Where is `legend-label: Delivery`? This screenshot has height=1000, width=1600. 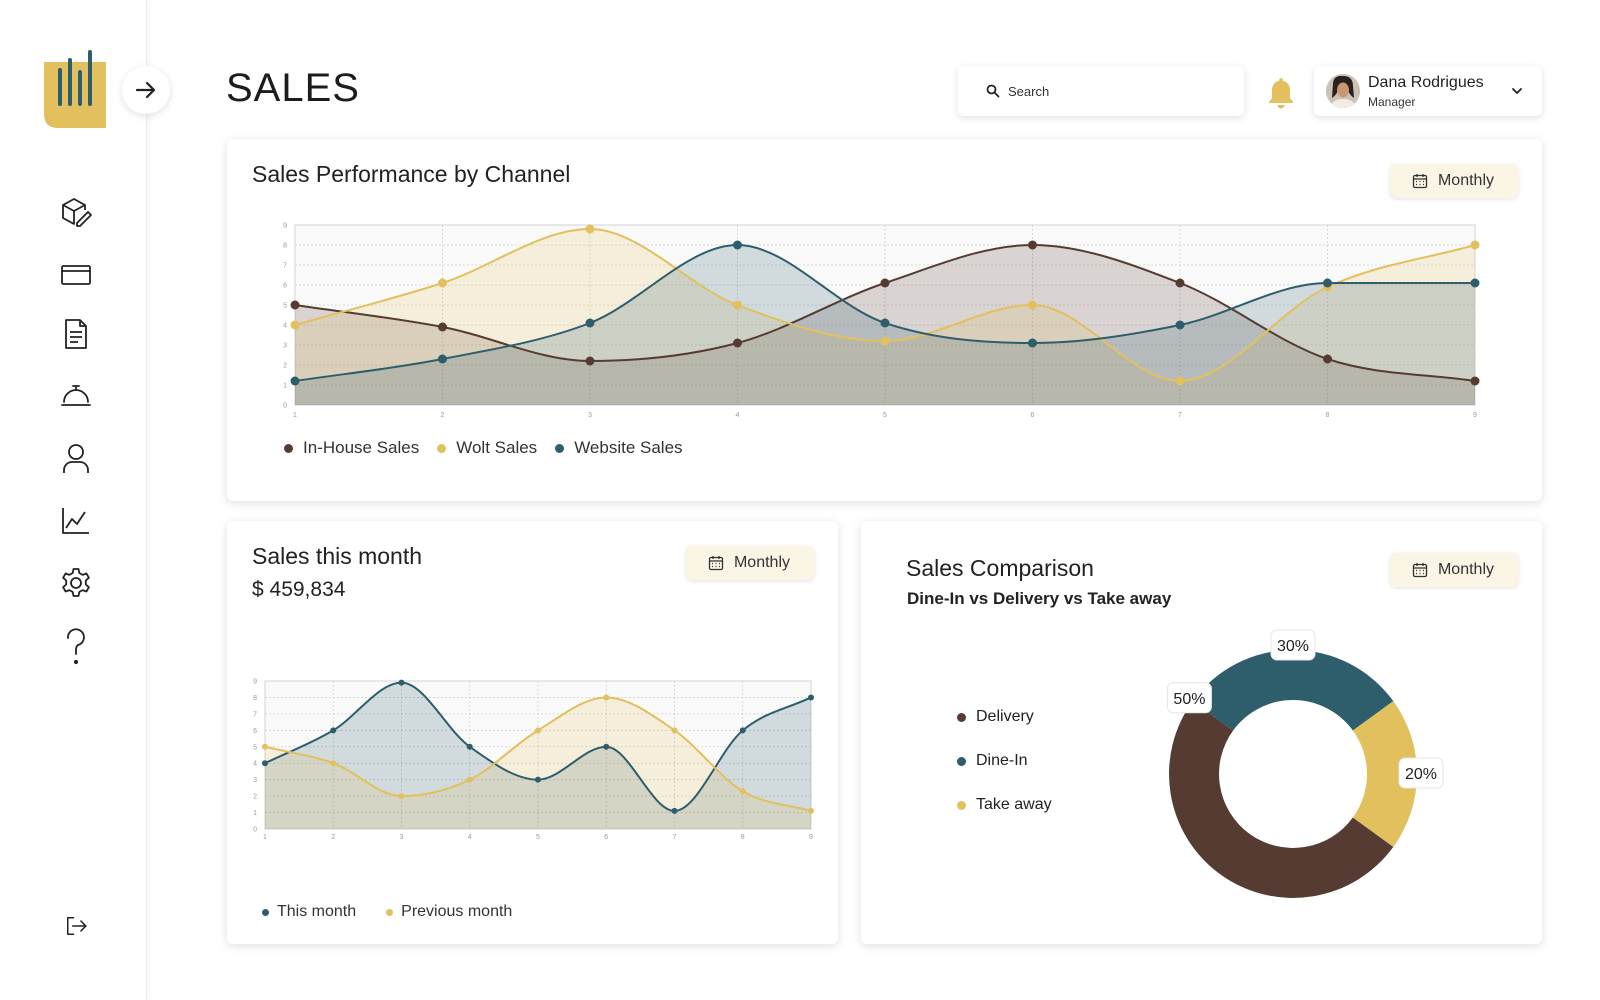
legend-label: Delivery is located at coordinates (1005, 716).